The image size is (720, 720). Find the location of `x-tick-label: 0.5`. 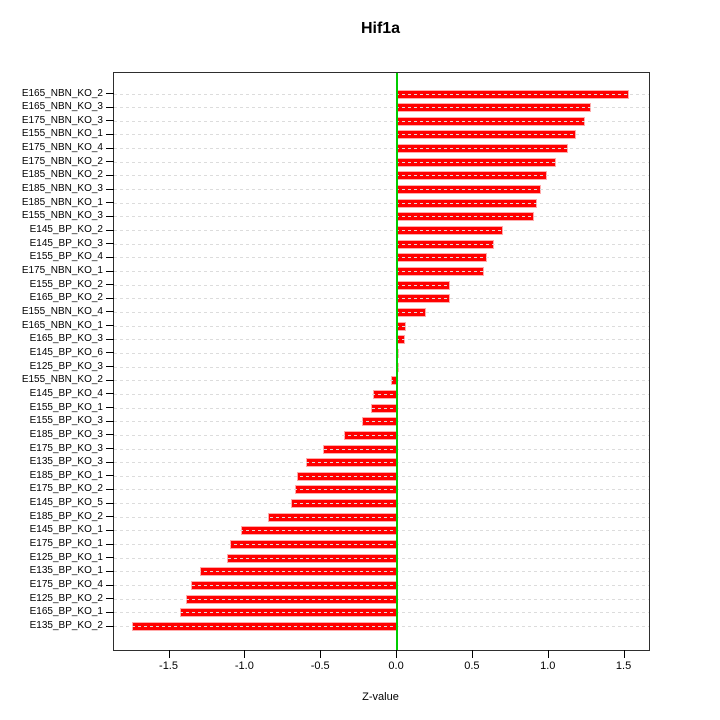

x-tick-label: 0.5 is located at coordinates (472, 666).